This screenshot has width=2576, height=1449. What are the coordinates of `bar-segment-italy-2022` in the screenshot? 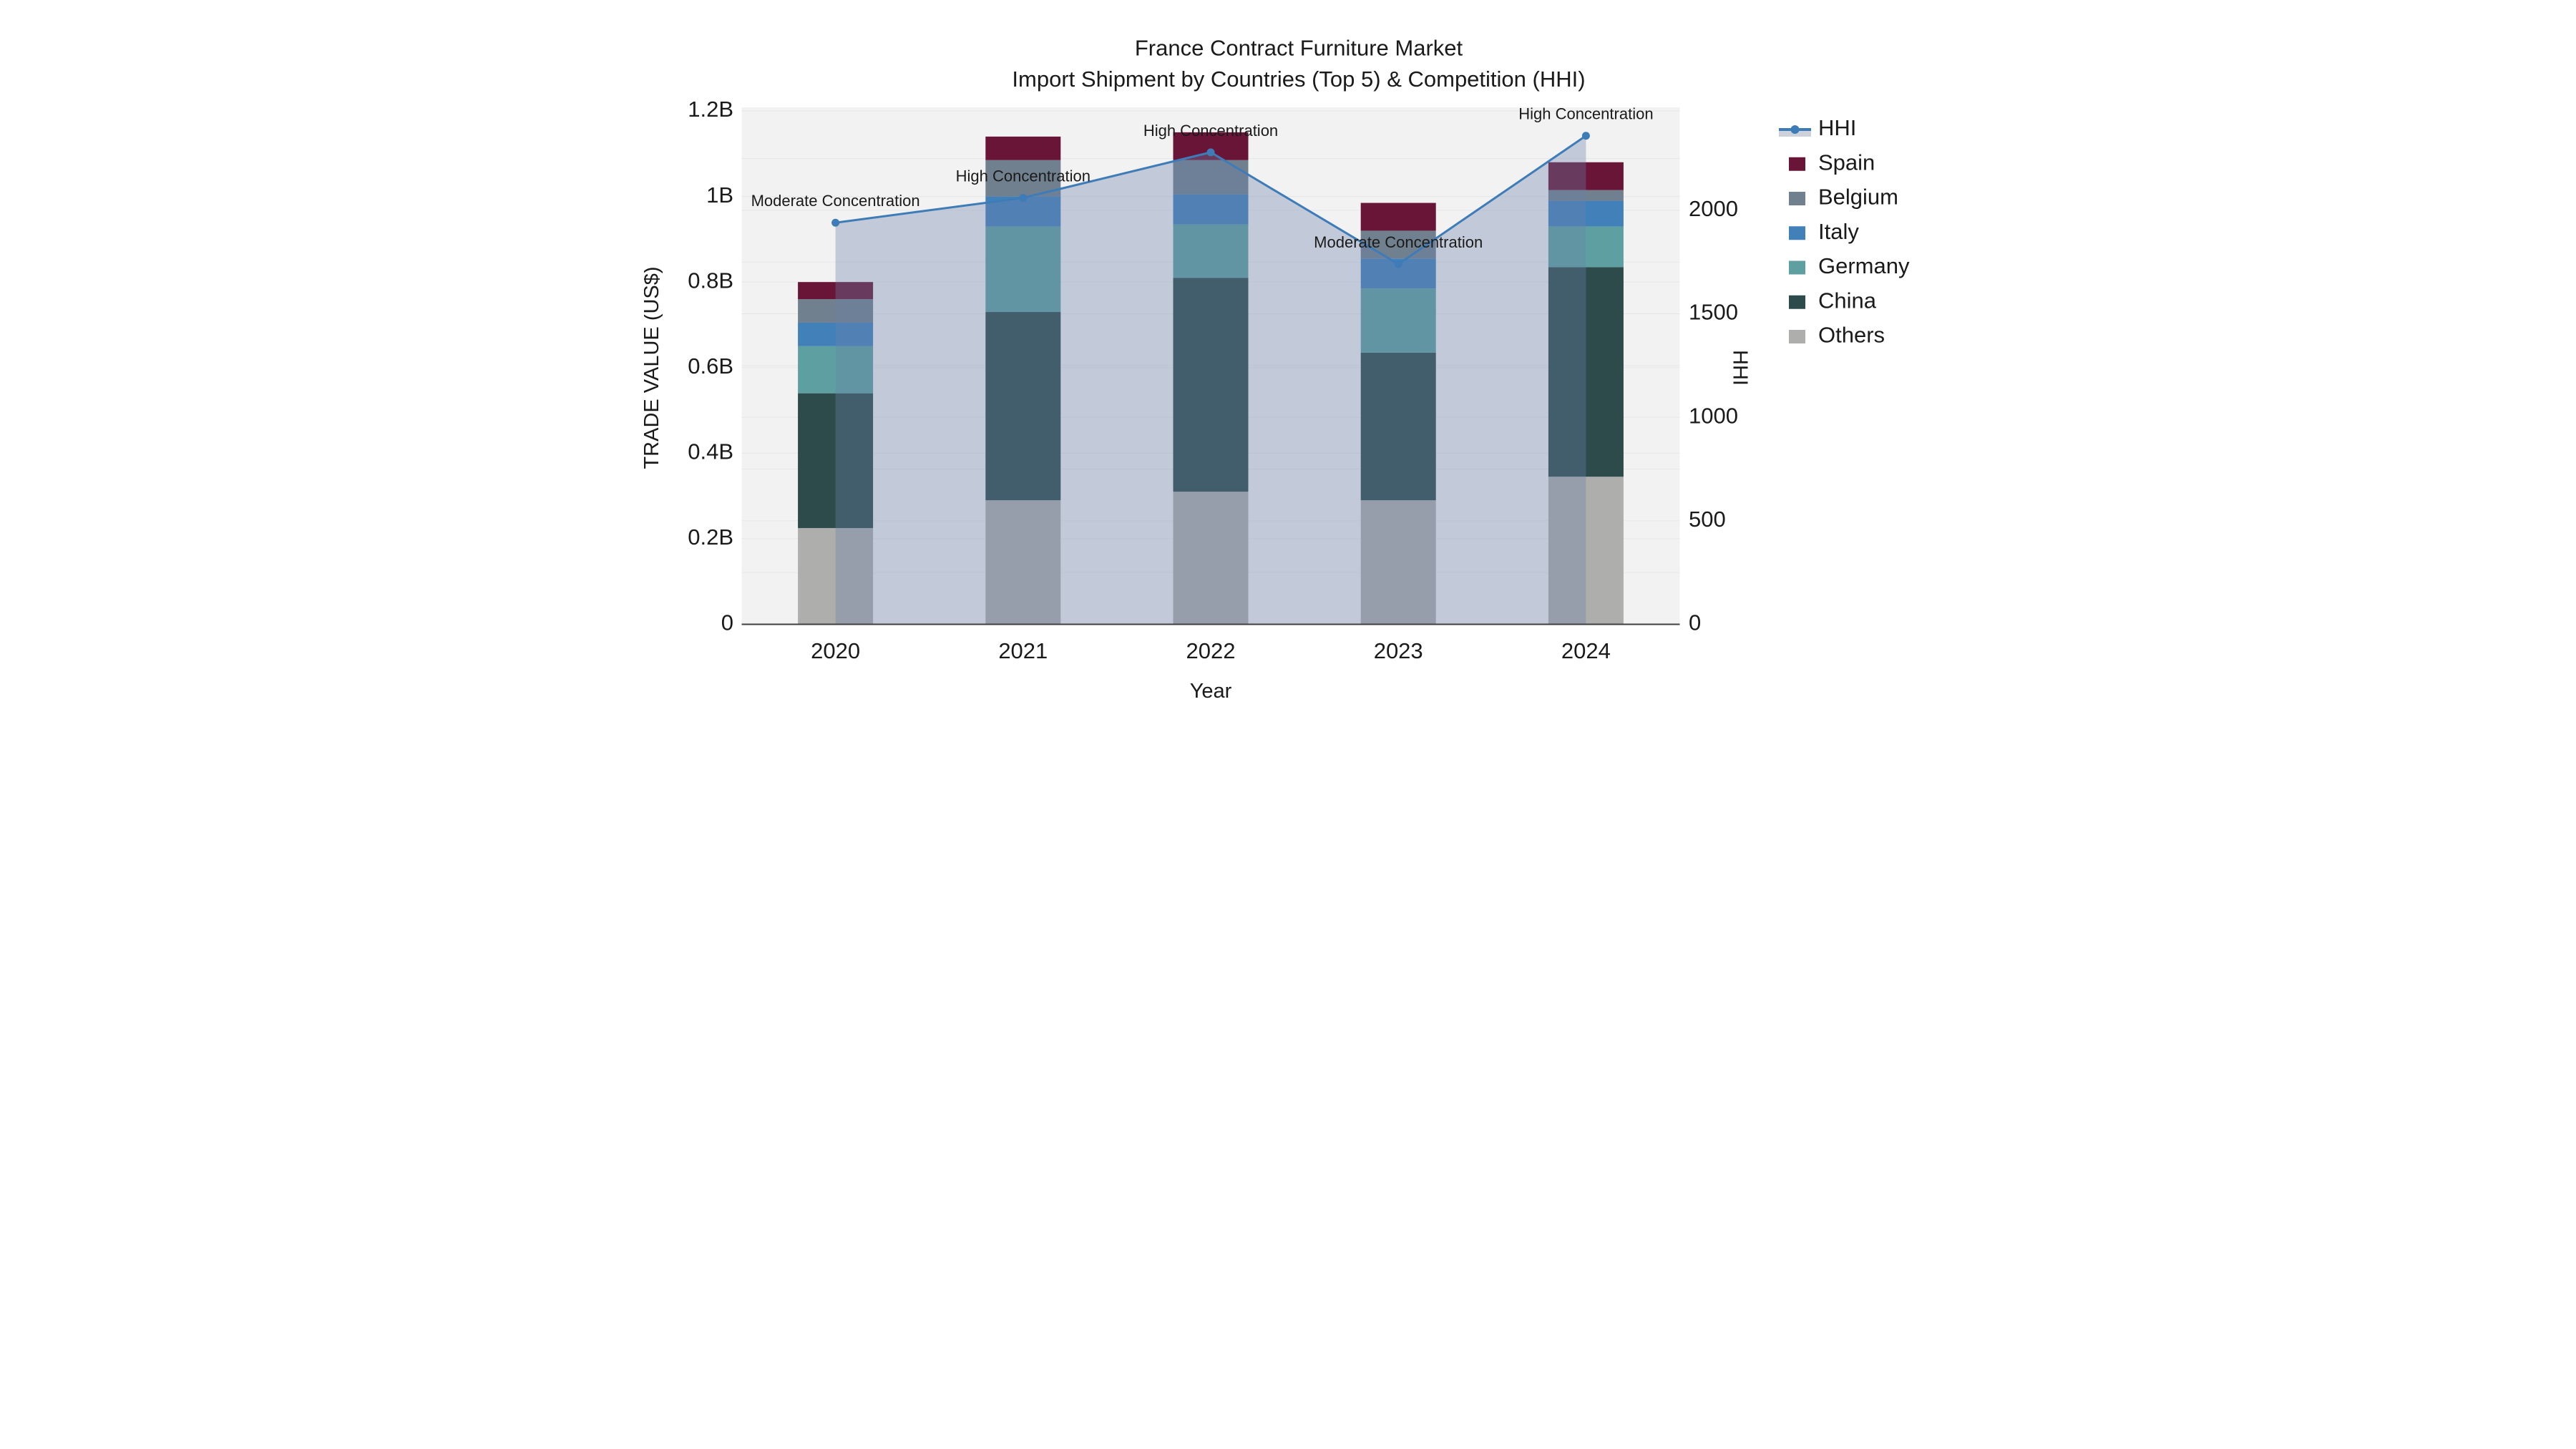 It's located at (1211, 209).